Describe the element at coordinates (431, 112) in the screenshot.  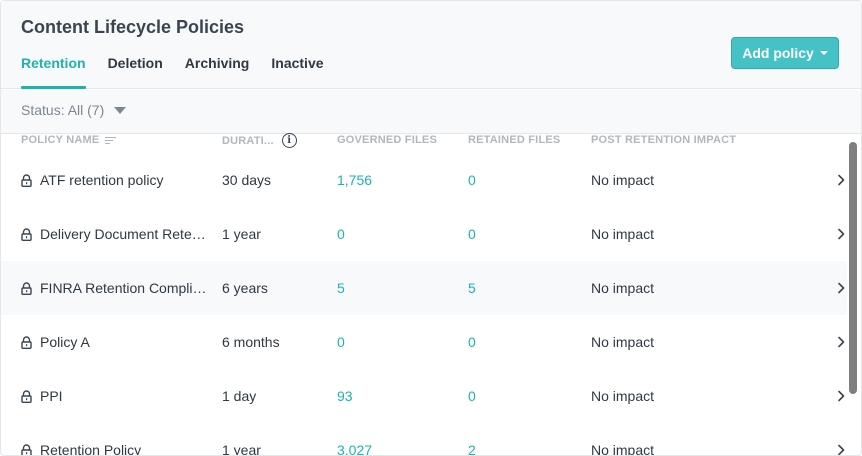
I see `filter-bar: Status: All (7)` at that location.